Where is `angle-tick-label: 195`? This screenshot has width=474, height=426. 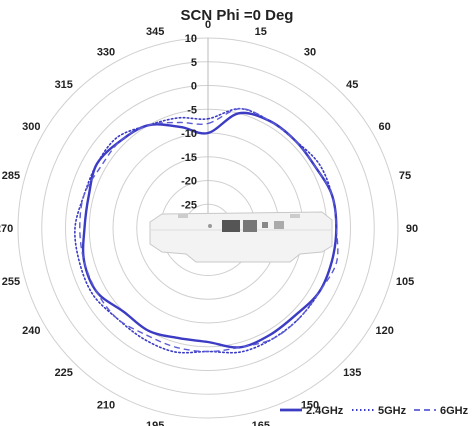
angle-tick-label: 195 is located at coordinates (155, 423).